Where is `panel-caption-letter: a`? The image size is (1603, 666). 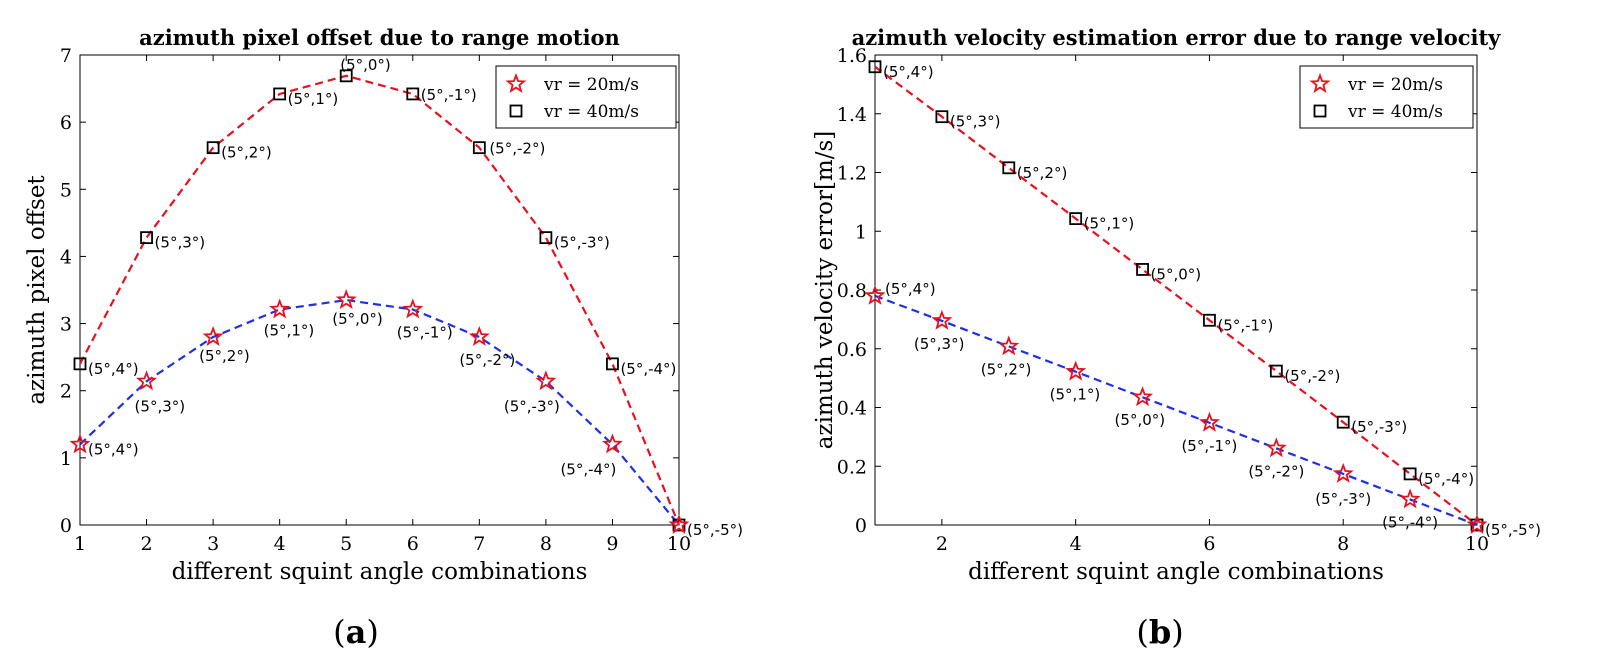 panel-caption-letter: a is located at coordinates (356, 632).